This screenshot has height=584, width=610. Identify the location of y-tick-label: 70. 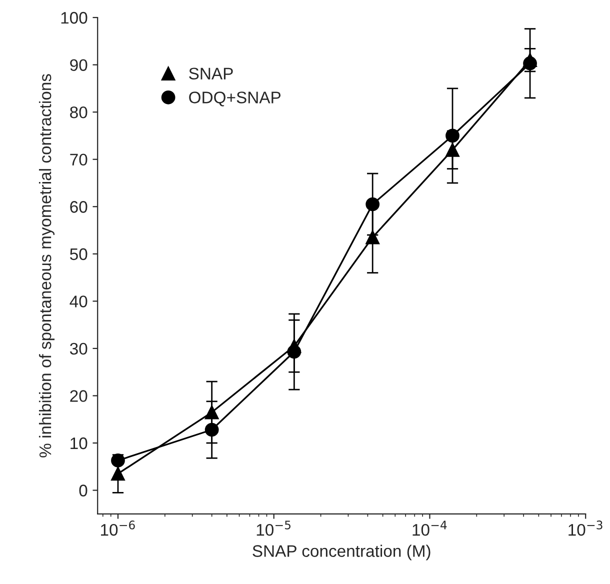
(79, 160).